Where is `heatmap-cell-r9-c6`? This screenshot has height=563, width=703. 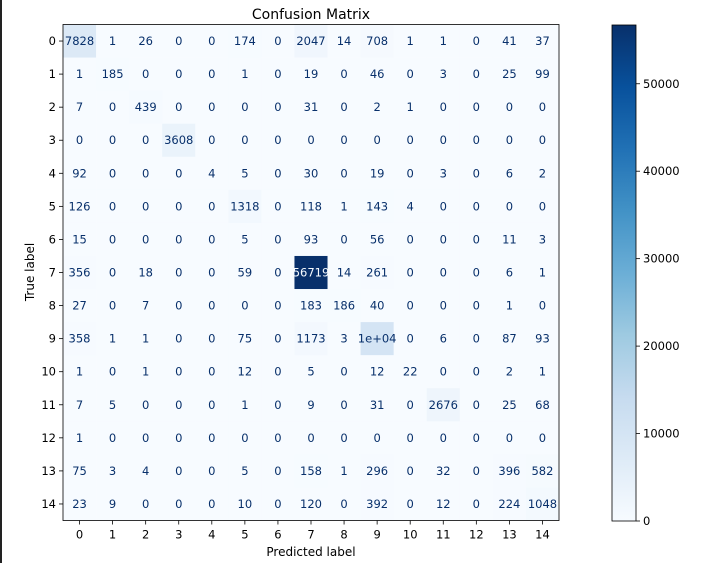 heatmap-cell-r9-c6 is located at coordinates (278, 339).